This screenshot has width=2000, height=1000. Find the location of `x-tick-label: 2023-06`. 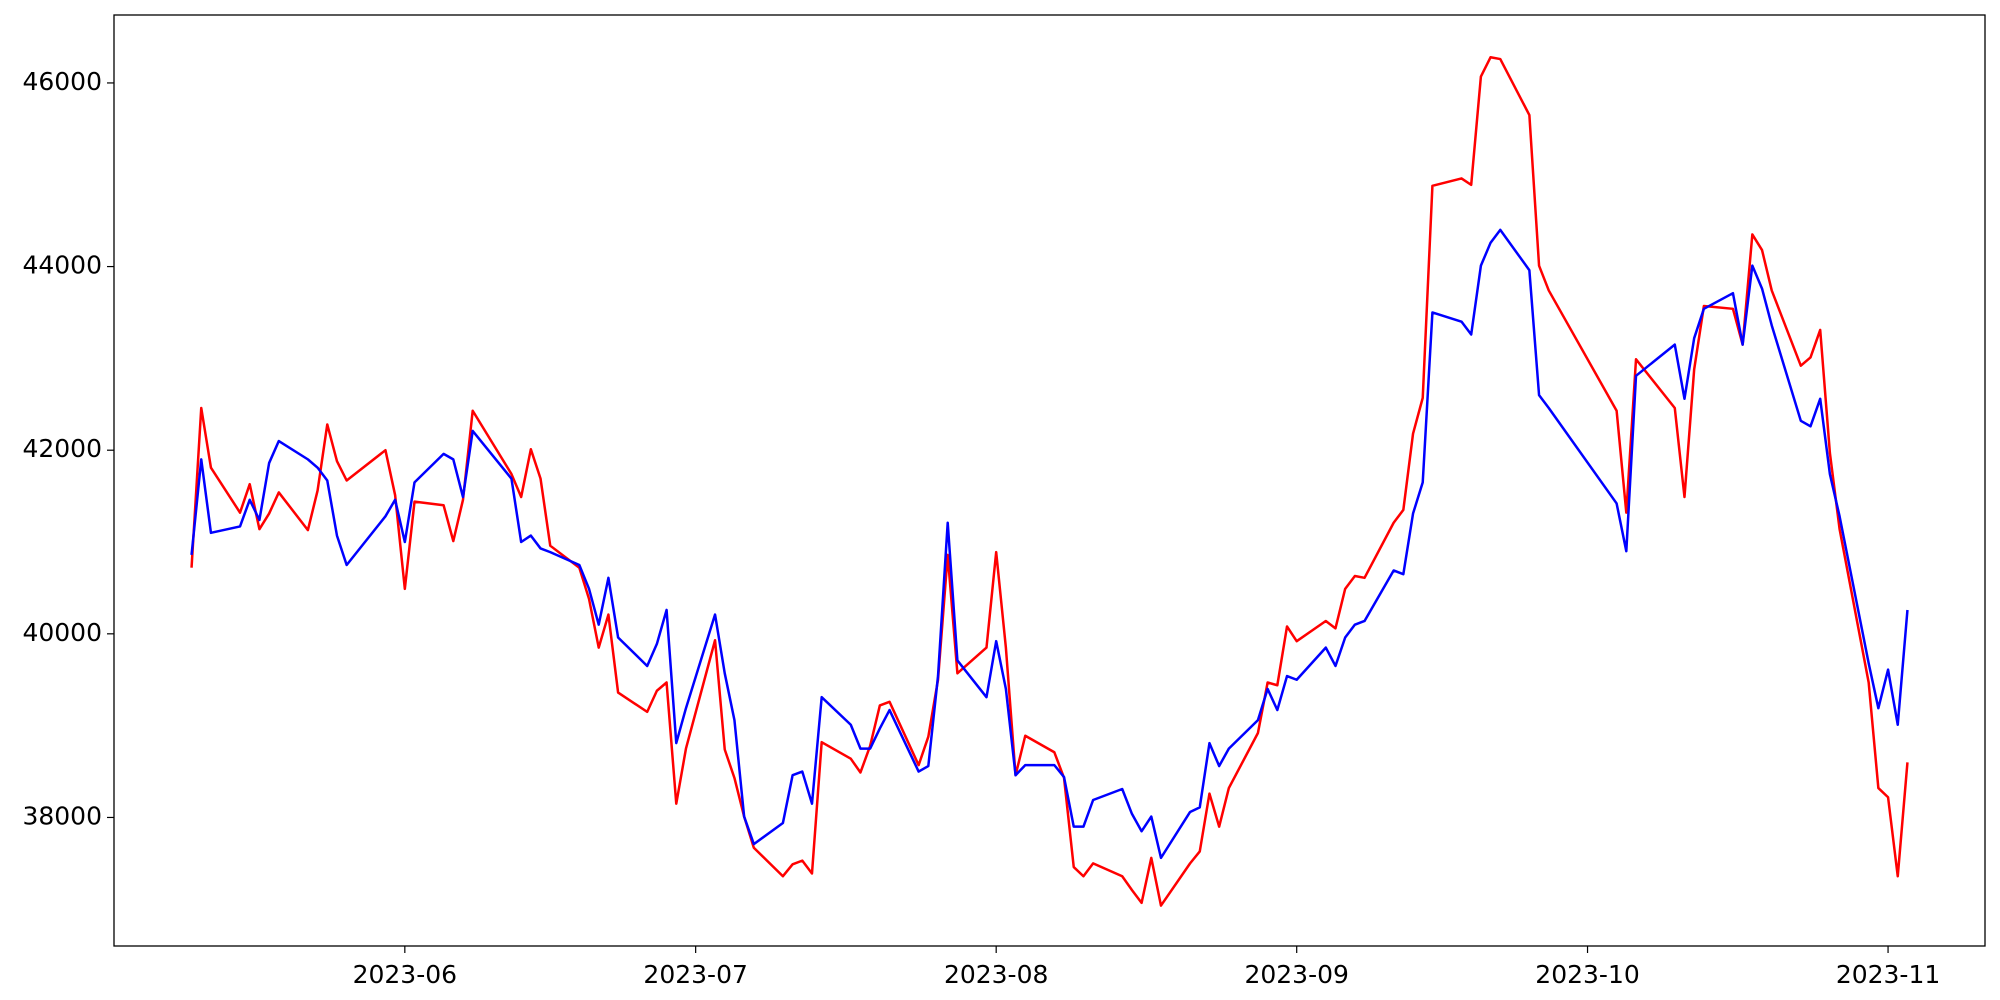

x-tick-label: 2023-06 is located at coordinates (405, 974).